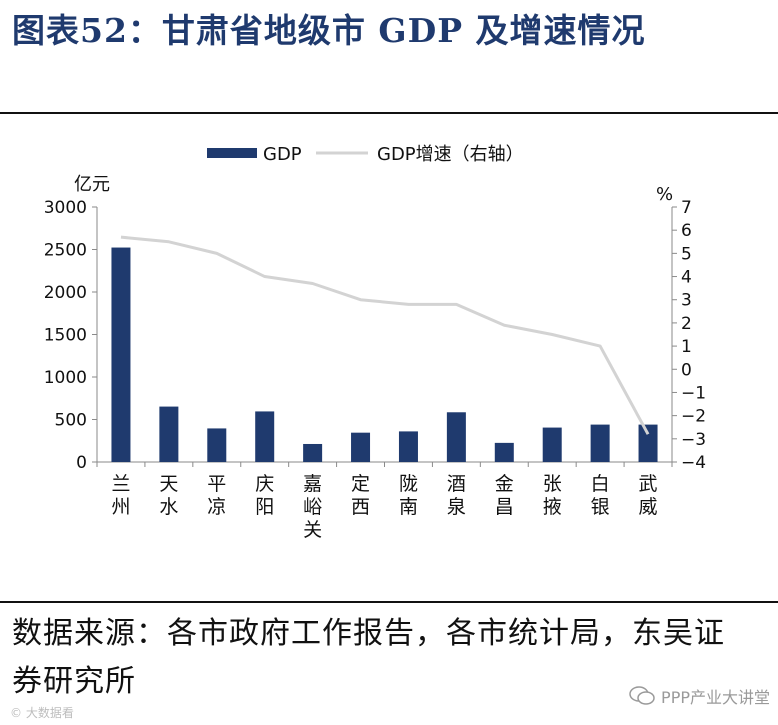  I want to click on left-tick-label: 0, so click(81, 463).